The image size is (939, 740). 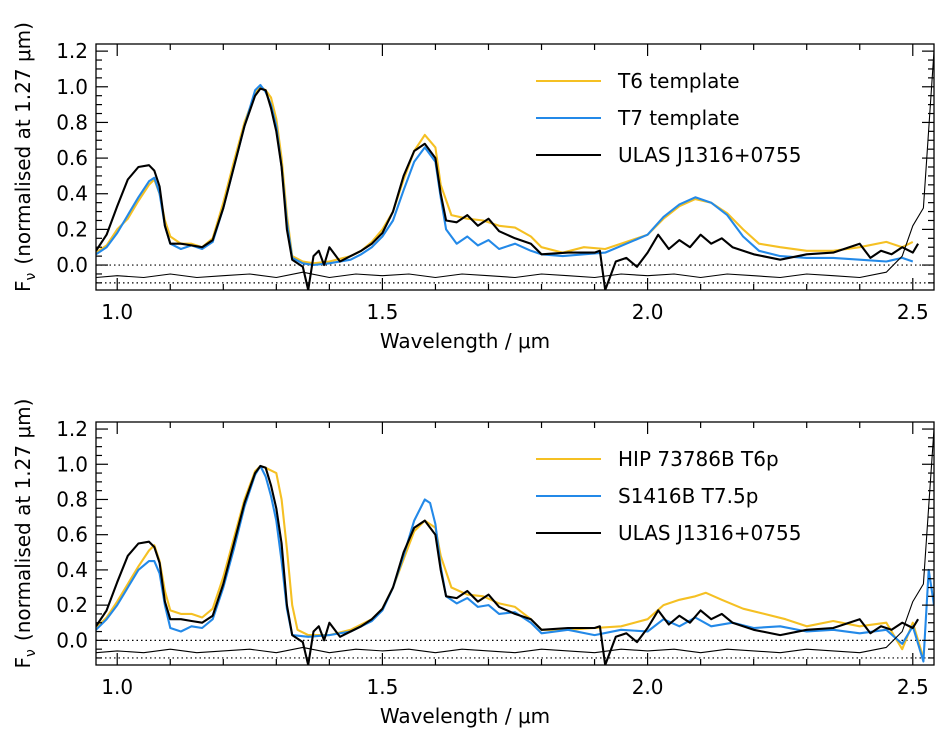 I want to click on legend-label-0: HIP 73786B T6p, so click(x=698, y=459).